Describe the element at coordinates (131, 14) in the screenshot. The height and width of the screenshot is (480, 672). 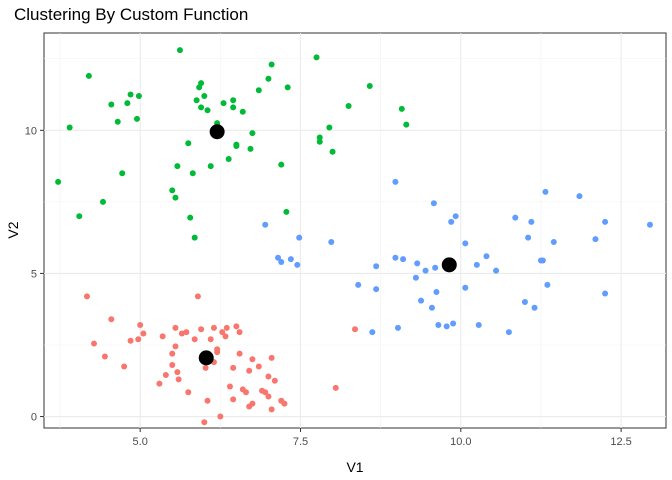
I see `chart-title: Clustering By Custom Function` at that location.